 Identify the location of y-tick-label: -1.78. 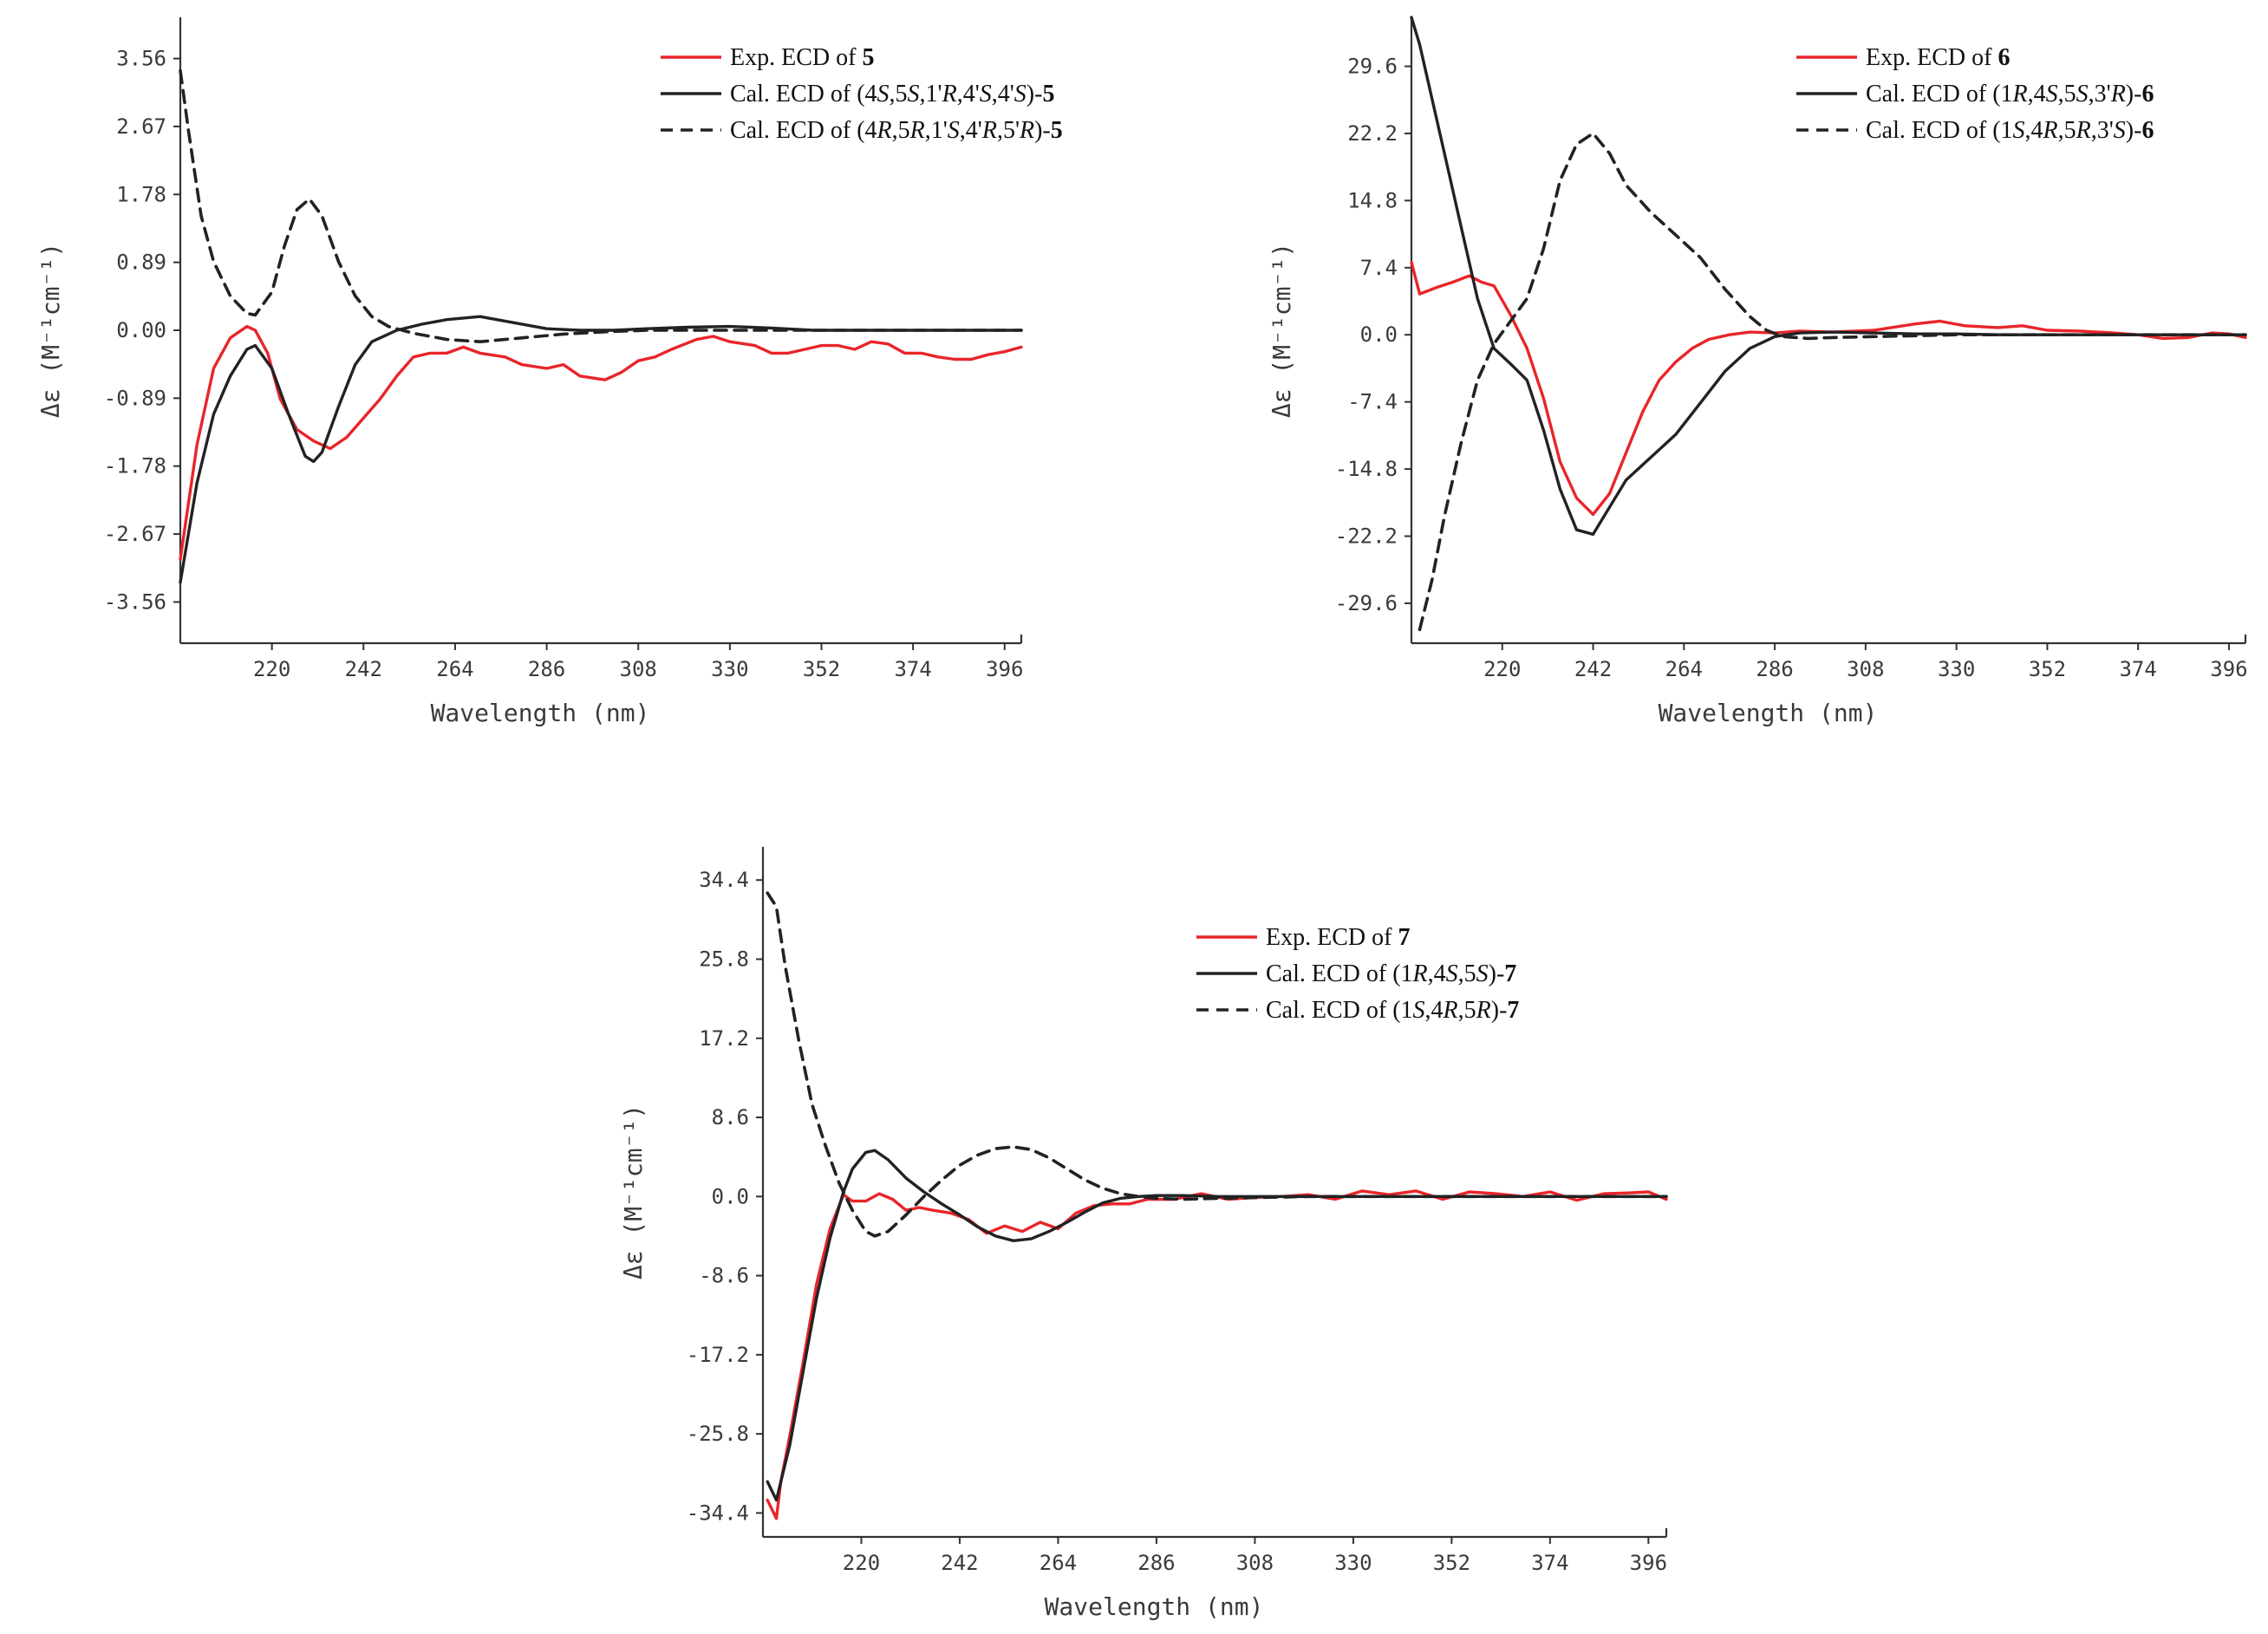
(135, 466).